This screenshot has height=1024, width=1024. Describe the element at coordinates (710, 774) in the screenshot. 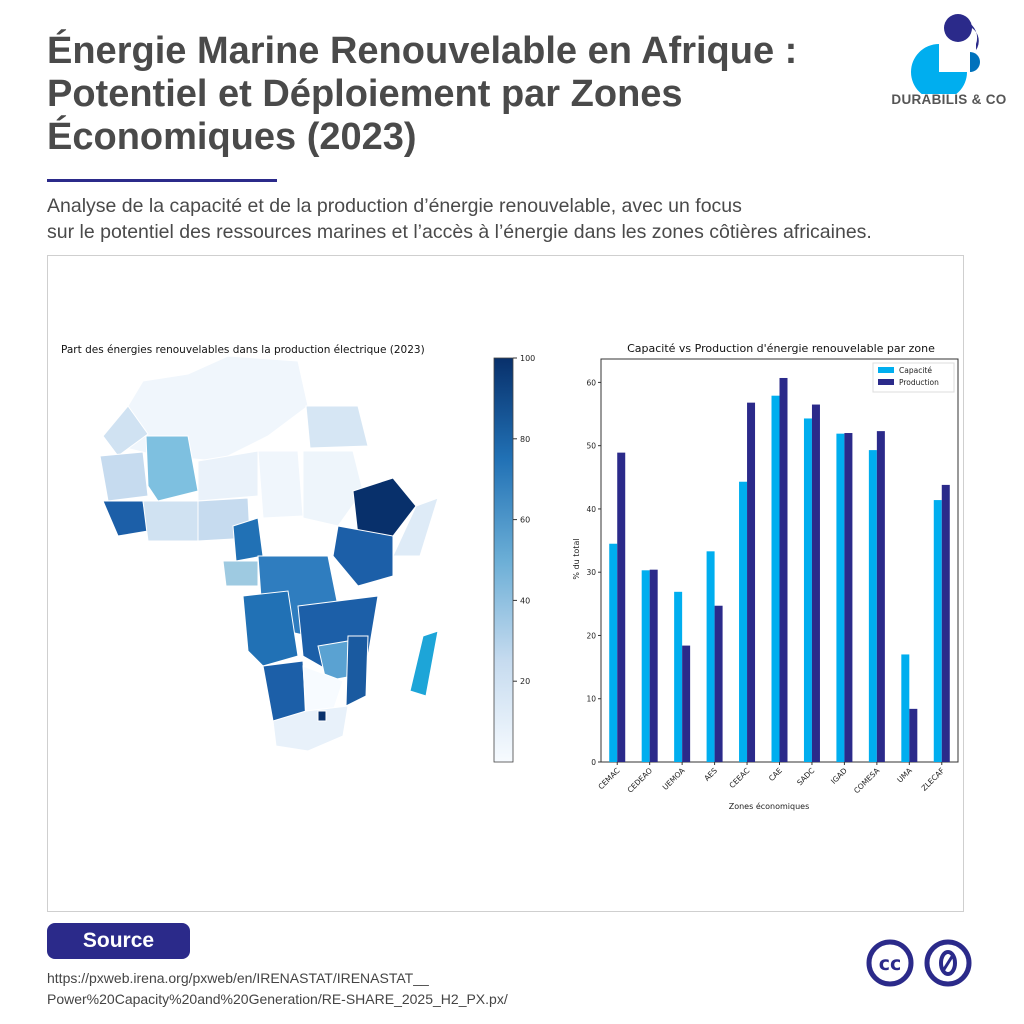

I see `x-tick-label: AES` at that location.